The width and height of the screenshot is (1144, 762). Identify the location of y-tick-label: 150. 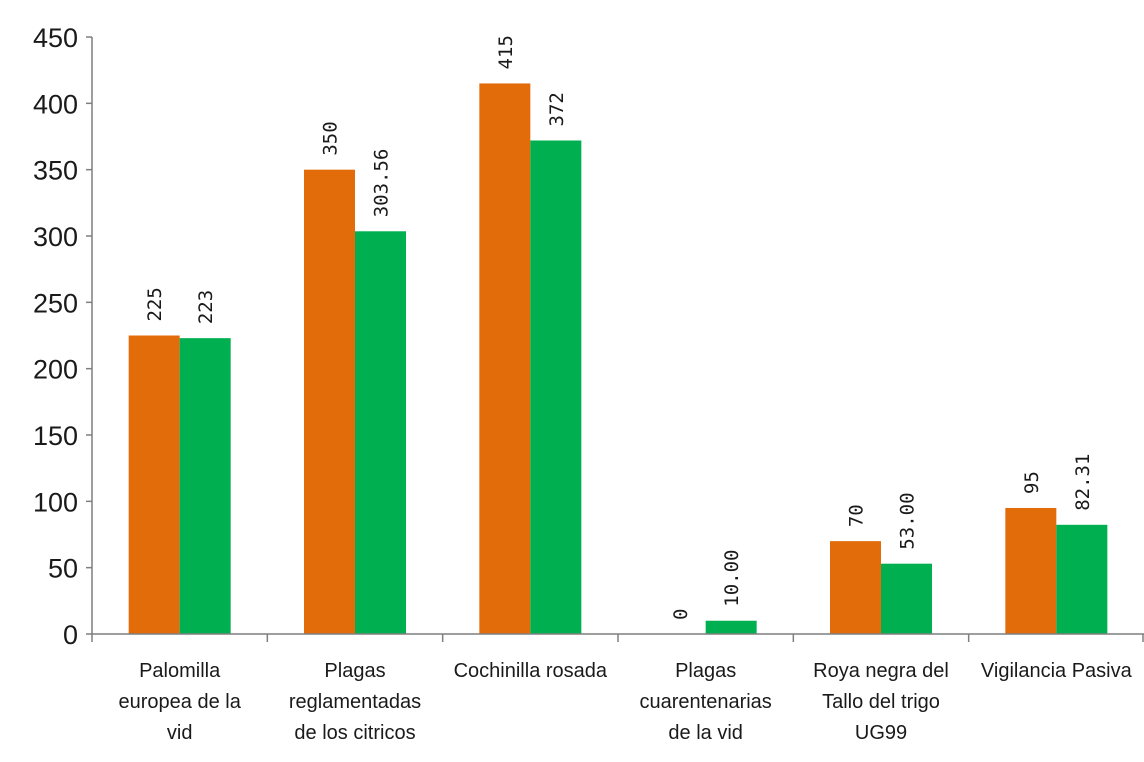
(55, 436).